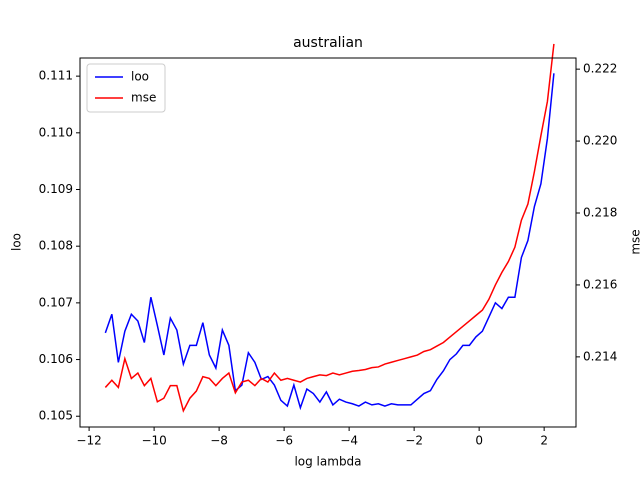 The image size is (640, 480). I want to click on y2-tick-label: 0.214, so click(600, 356).